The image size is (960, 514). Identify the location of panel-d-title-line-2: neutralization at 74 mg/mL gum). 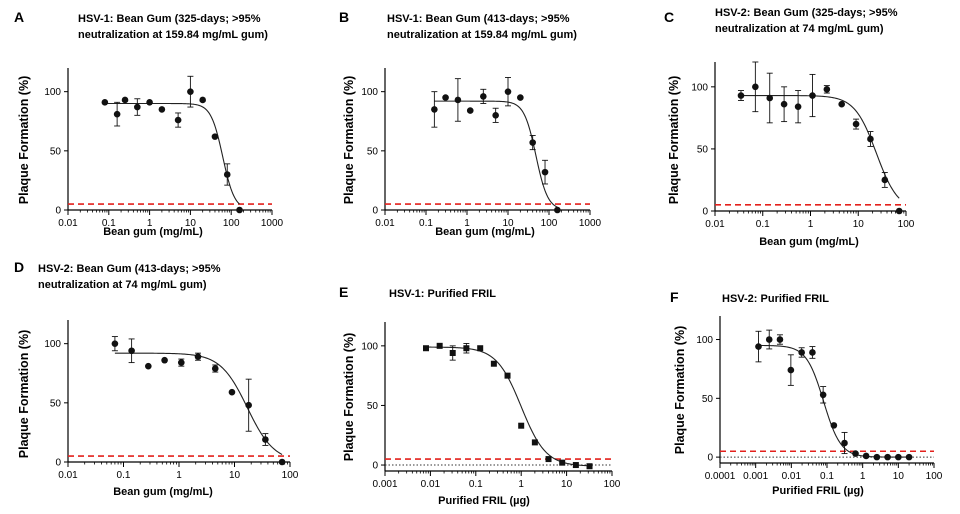
(122, 285).